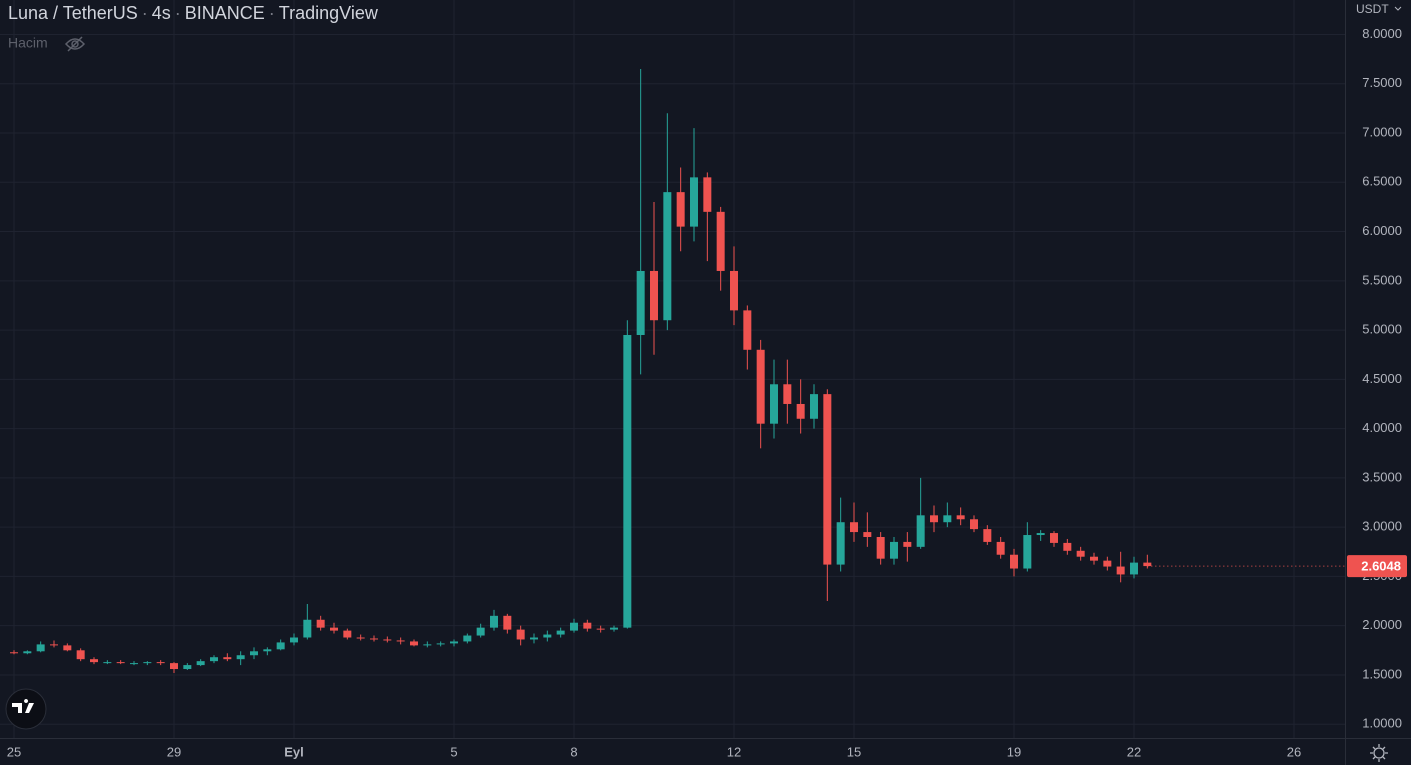  I want to click on interval: 4s, so click(161, 13).